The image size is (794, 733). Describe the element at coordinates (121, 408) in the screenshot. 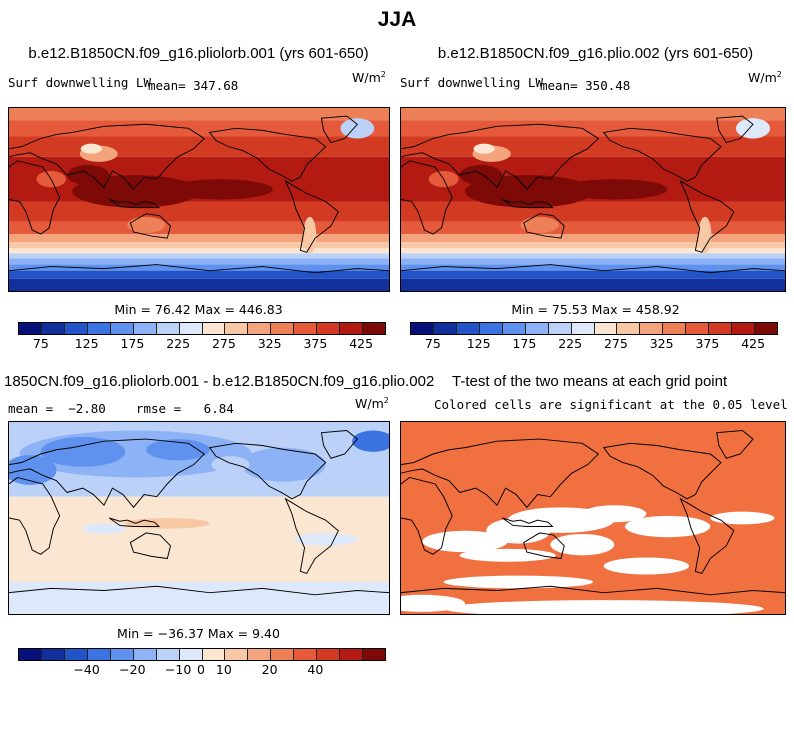

I see `panel3-stats: mean = −2.80 rmse = 6.84` at that location.